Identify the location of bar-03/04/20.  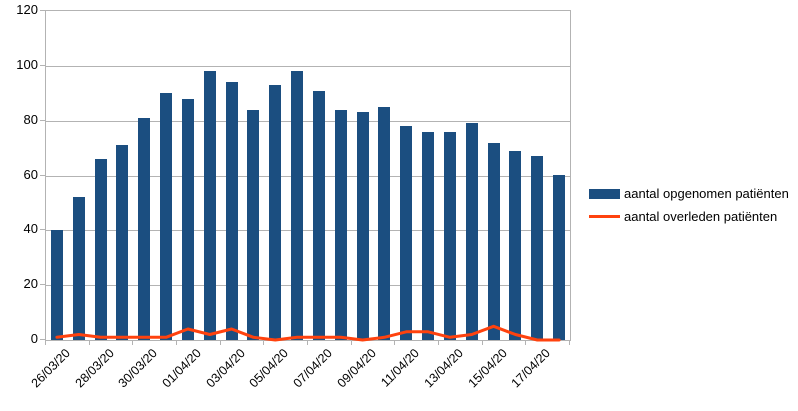
(231, 211).